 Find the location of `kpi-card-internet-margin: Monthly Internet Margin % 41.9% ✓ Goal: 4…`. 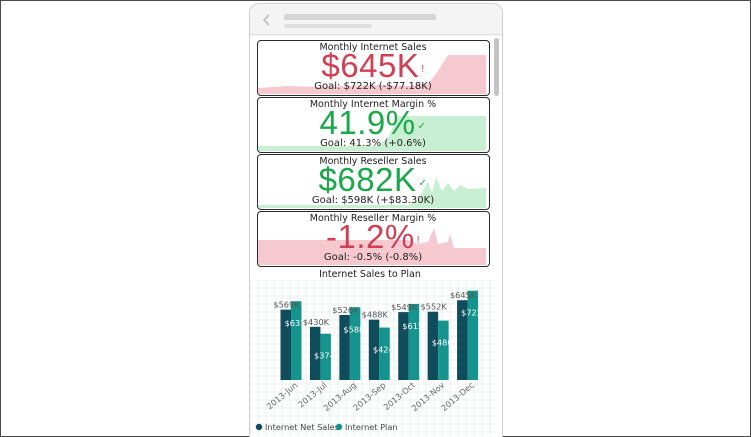

kpi-card-internet-margin: Monthly Internet Margin % 41.9% ✓ Goal: 4… is located at coordinates (373, 125).